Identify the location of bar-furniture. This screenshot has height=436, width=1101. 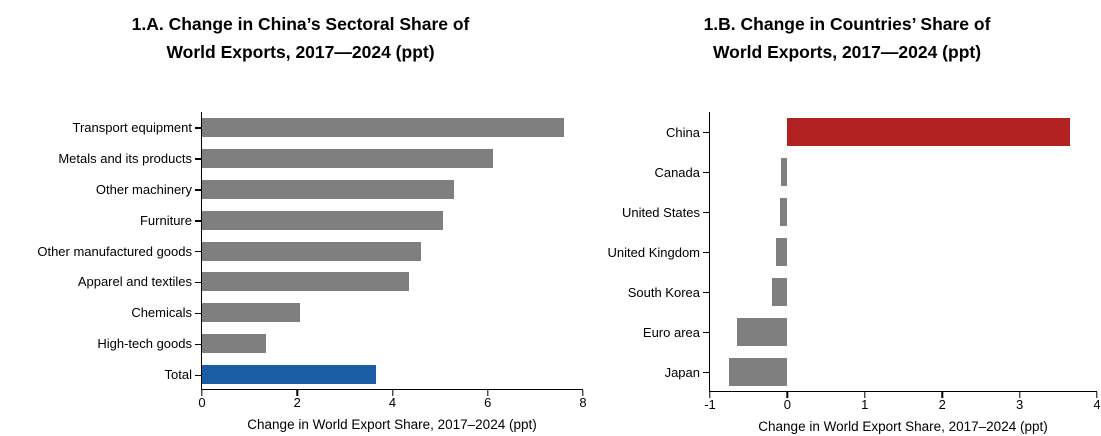
(322, 220).